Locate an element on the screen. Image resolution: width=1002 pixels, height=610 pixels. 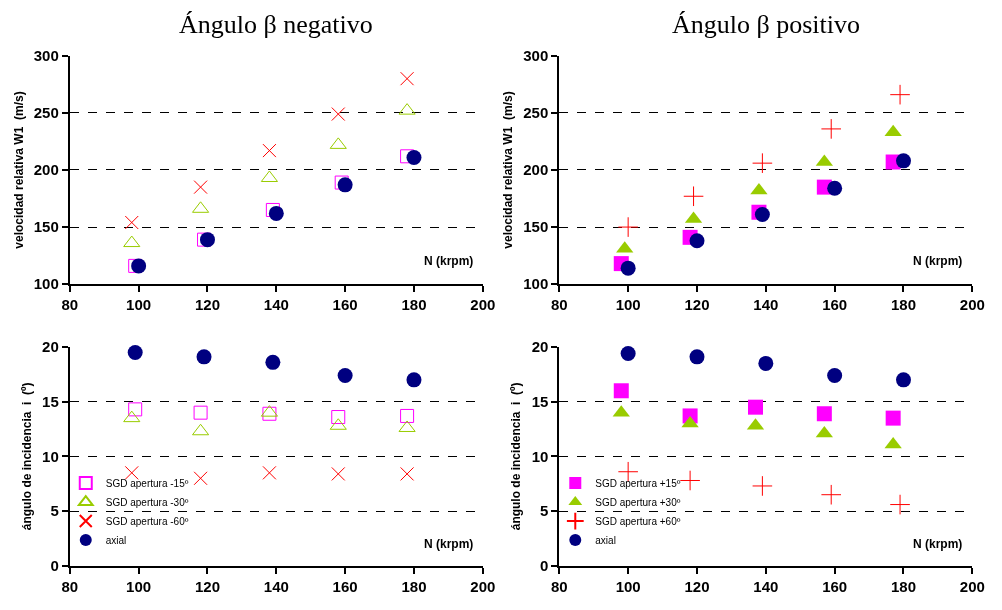
legend-label: SGD apertura +30º is located at coordinates (638, 502).